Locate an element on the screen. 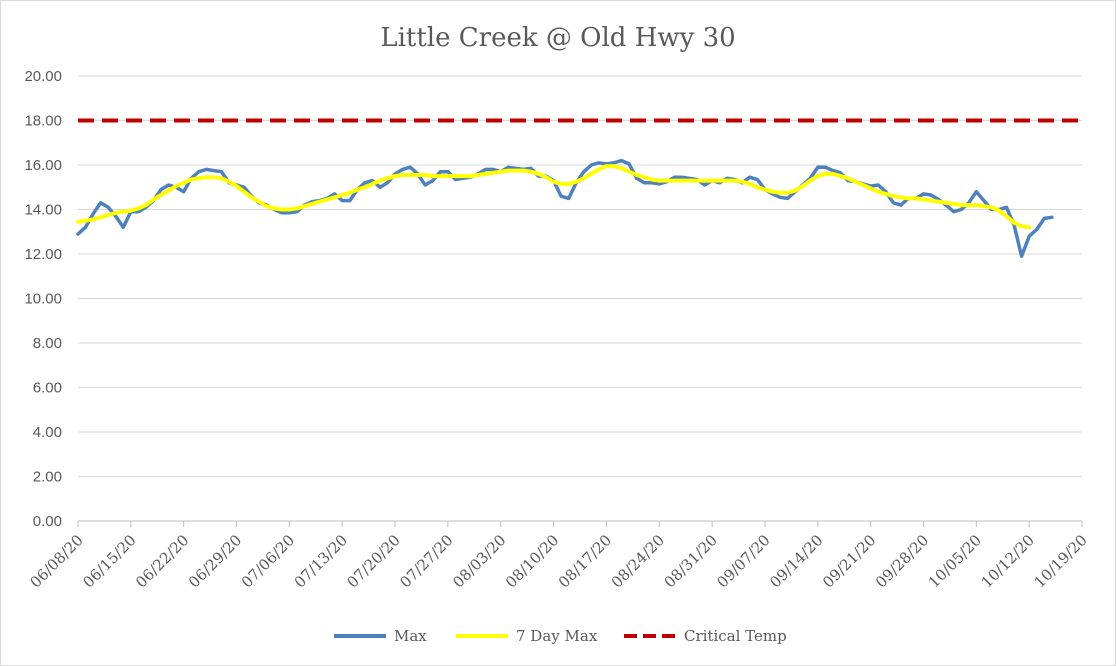 Image resolution: width=1116 pixels, height=666 pixels. x-tick-label: 06/22/20 is located at coordinates (162, 561).